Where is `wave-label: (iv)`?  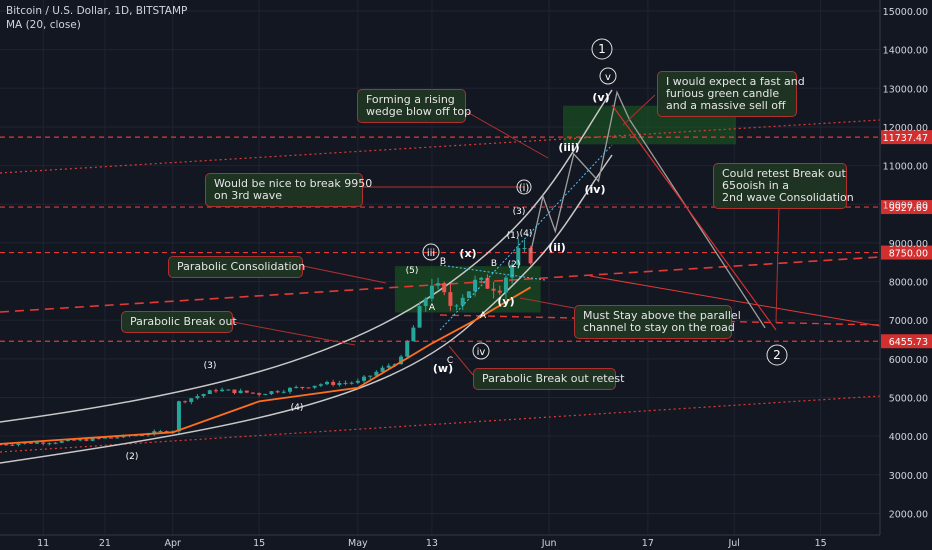 wave-label: (iv) is located at coordinates (595, 189).